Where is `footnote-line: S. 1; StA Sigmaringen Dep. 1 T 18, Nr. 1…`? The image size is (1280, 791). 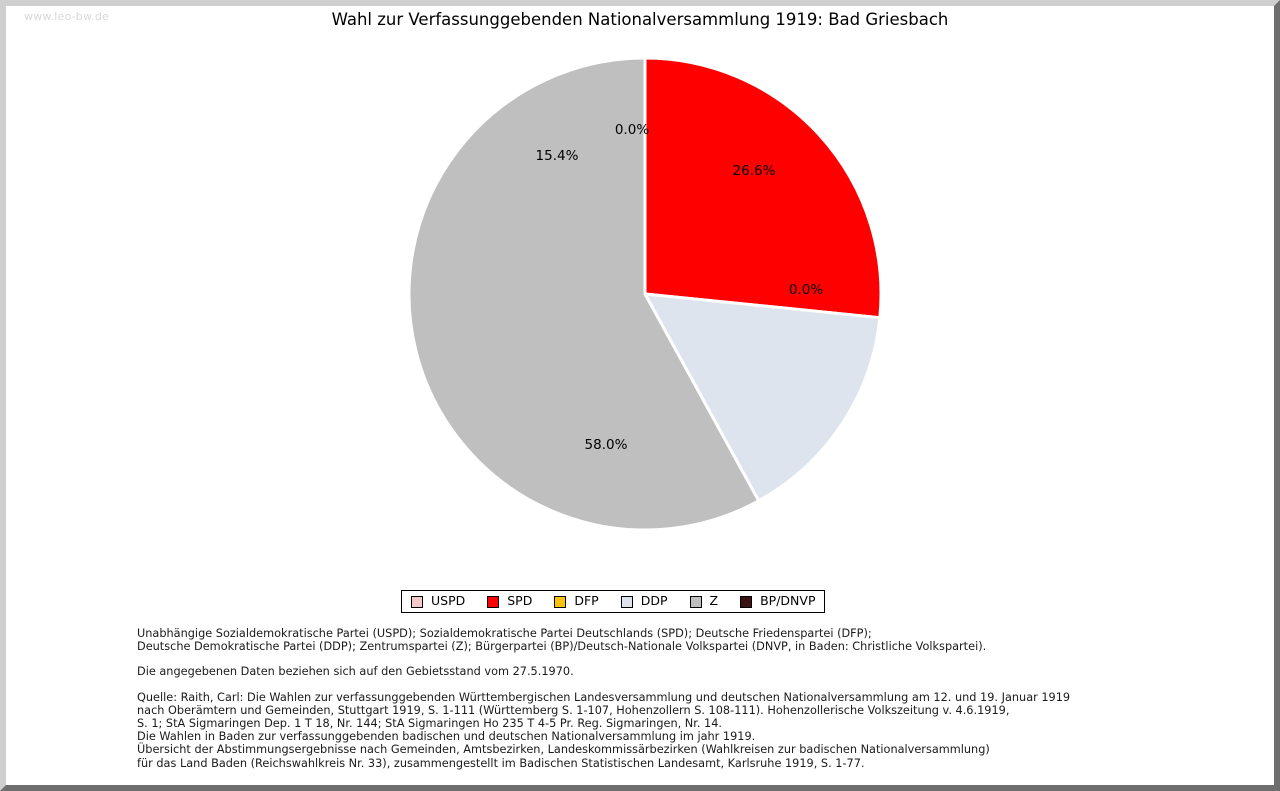
footnote-line: S. 1; StA Sigmaringen Dep. 1 T 18, Nr. 1… is located at coordinates (429, 724).